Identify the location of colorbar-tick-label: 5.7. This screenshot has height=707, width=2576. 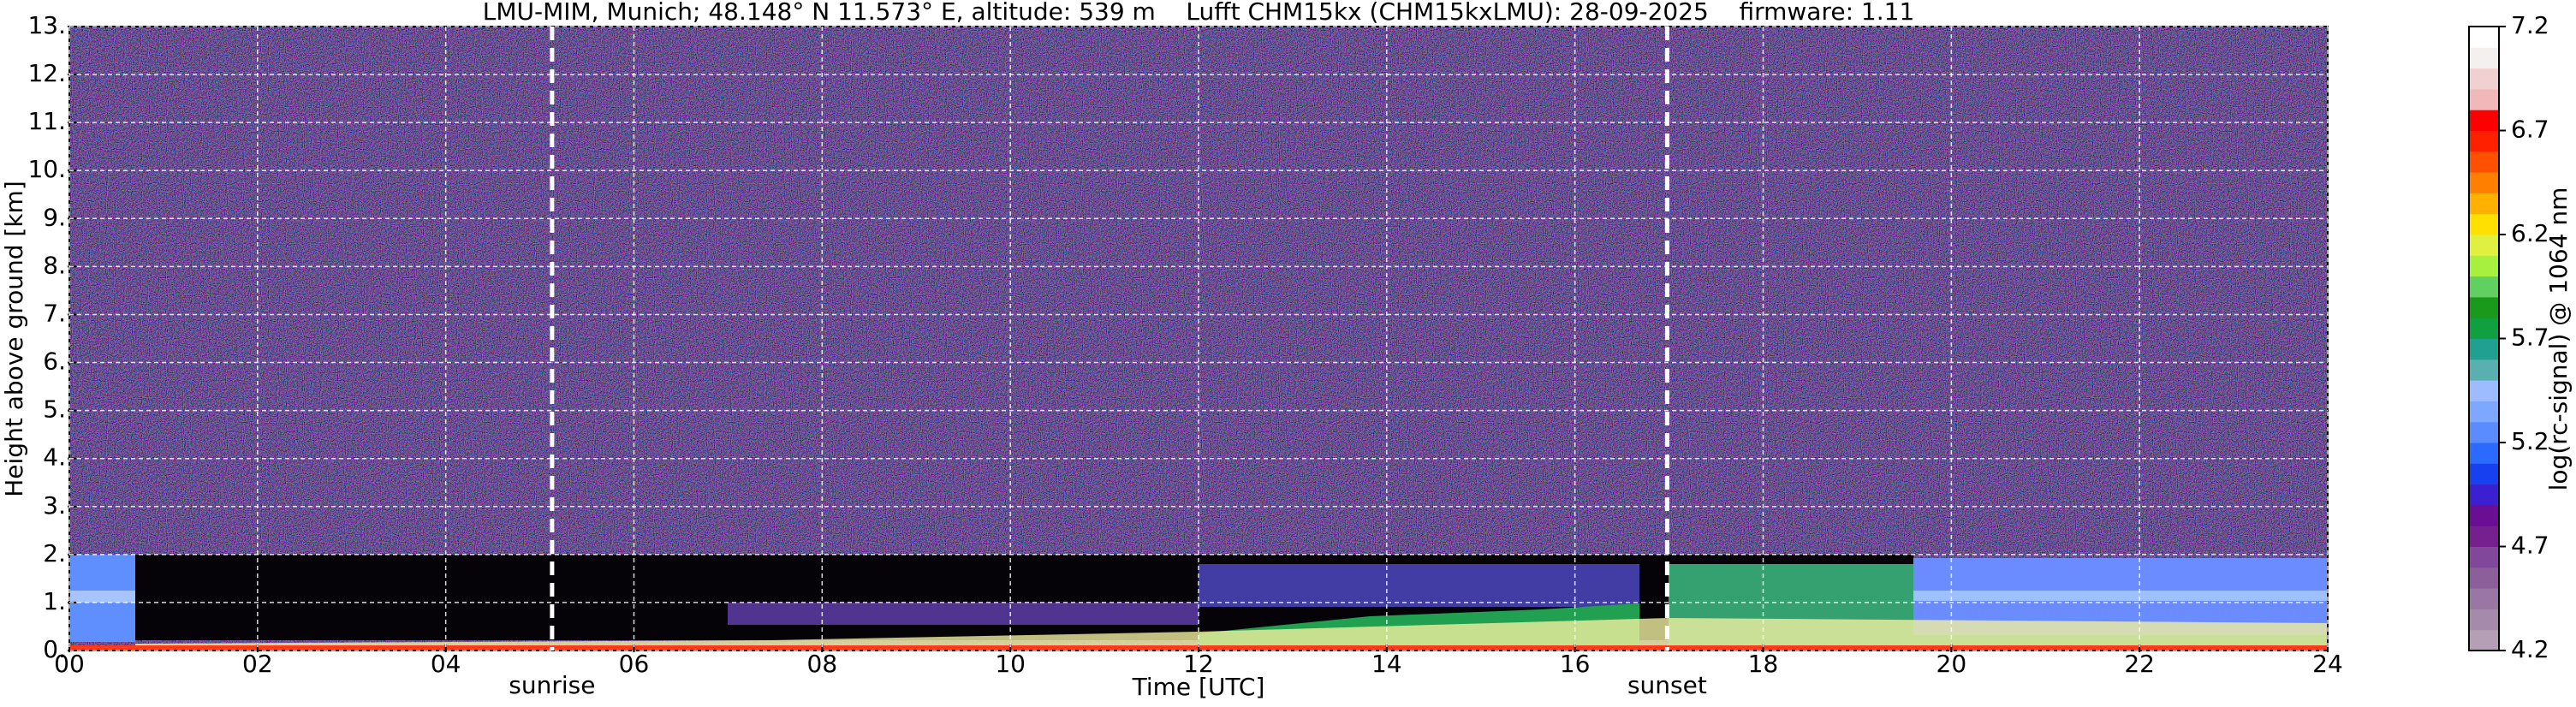
(2530, 338).